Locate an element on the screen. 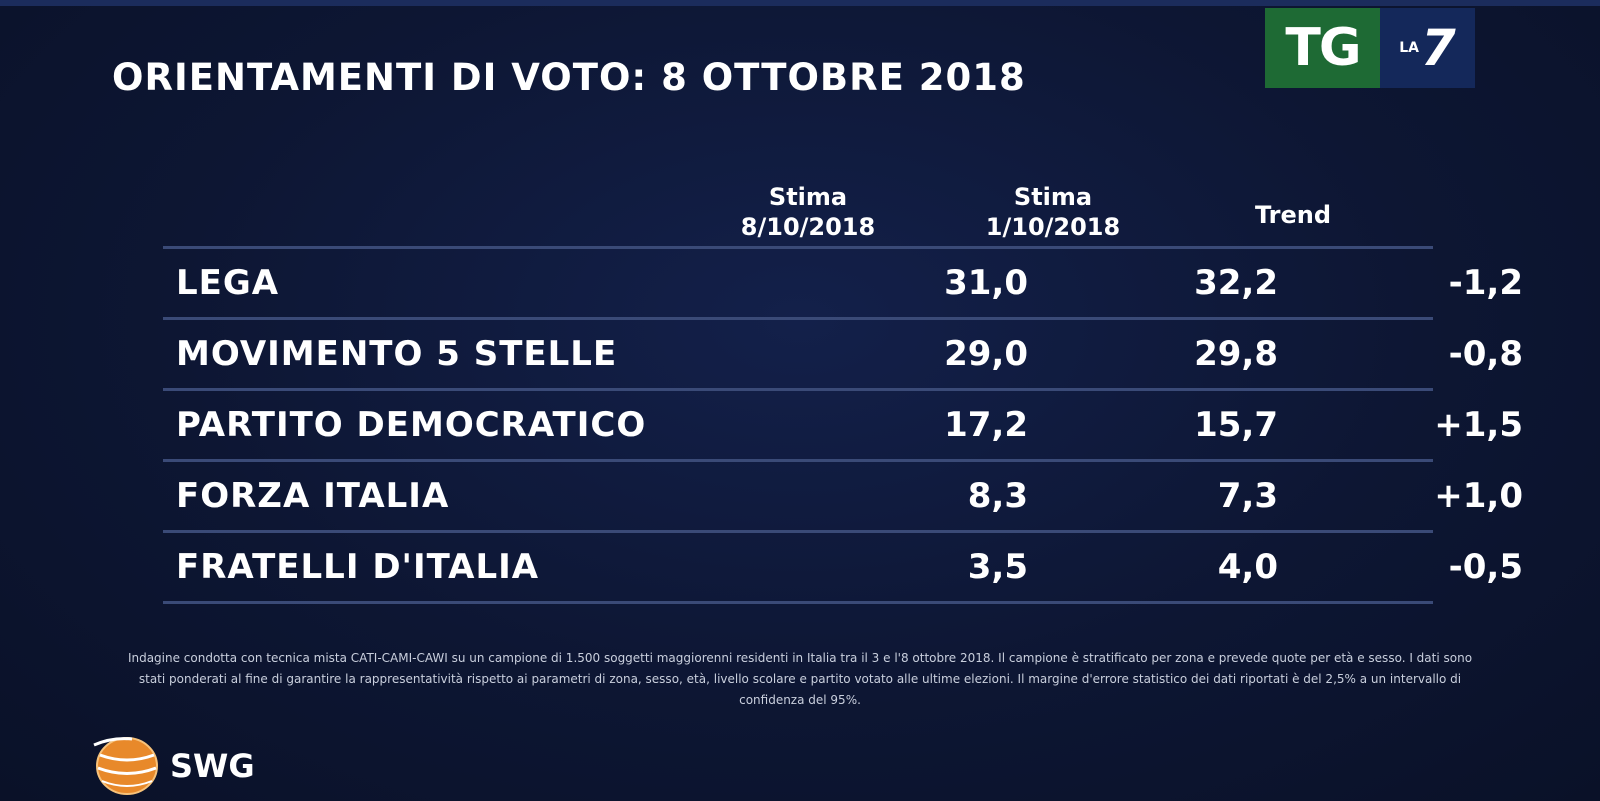 This screenshot has height=801, width=1600. trend-value: +1,5 is located at coordinates (1478, 425).